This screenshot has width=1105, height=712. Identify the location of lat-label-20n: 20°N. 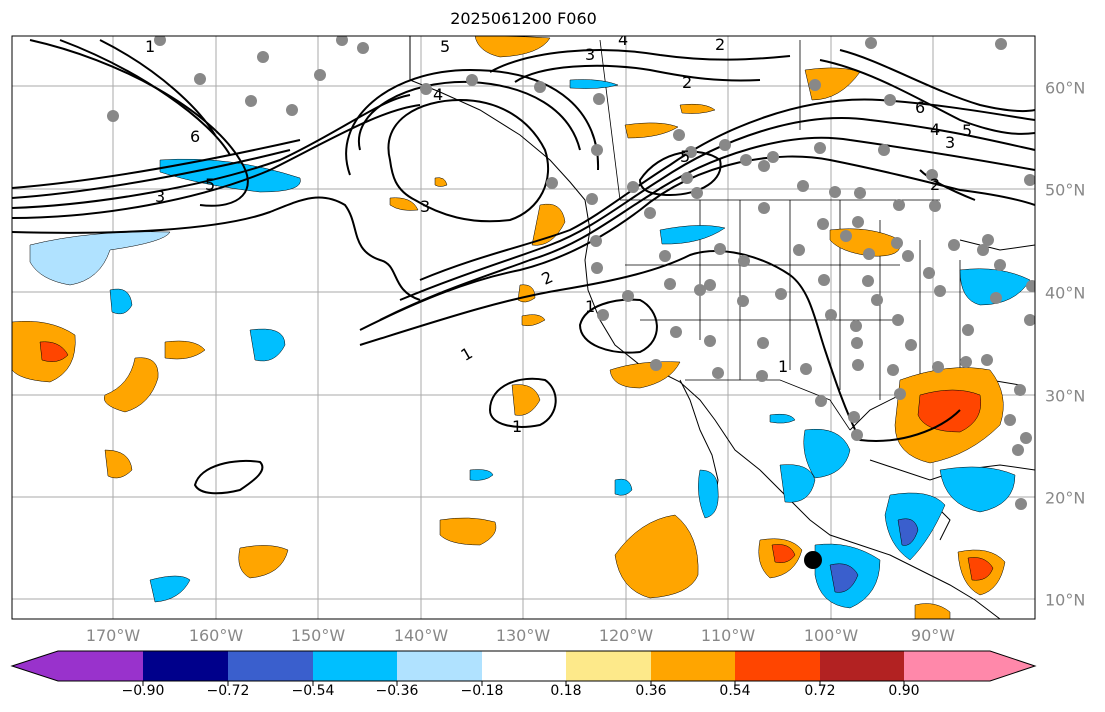
(1065, 498).